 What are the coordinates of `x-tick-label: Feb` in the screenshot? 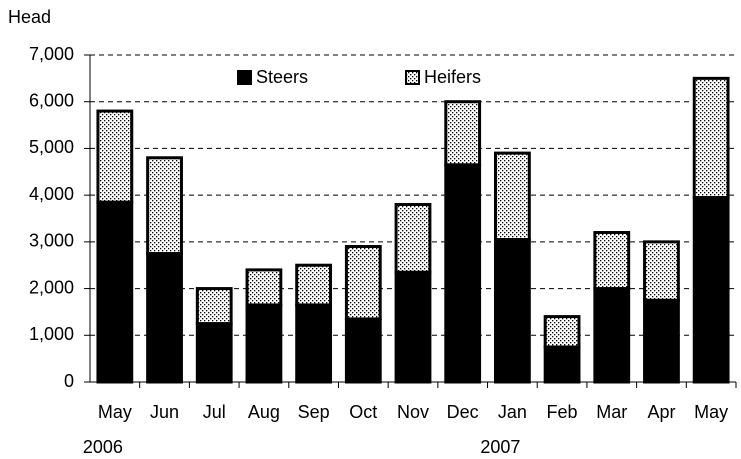 It's located at (562, 412).